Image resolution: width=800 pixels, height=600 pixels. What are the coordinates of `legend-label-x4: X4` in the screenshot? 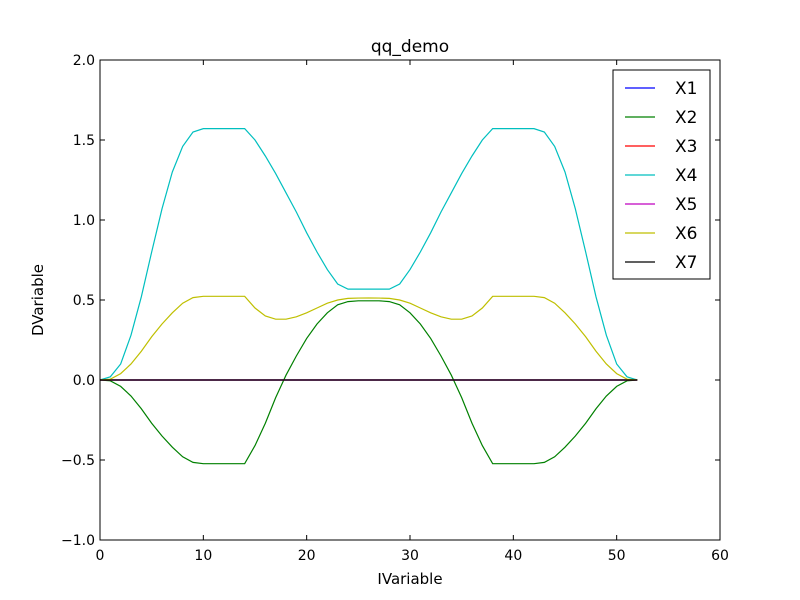 It's located at (686, 176).